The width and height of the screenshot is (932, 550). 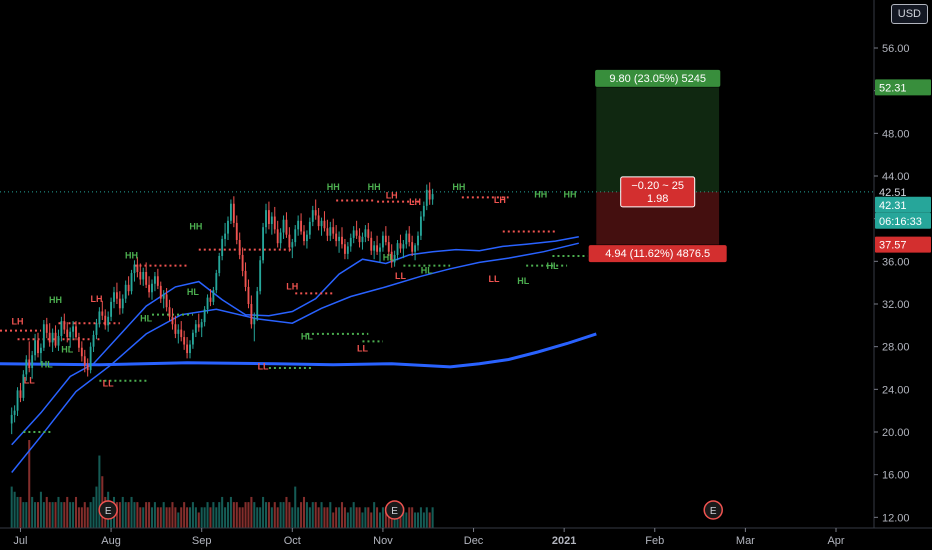 I want to click on earnings-marker, so click(x=108, y=510).